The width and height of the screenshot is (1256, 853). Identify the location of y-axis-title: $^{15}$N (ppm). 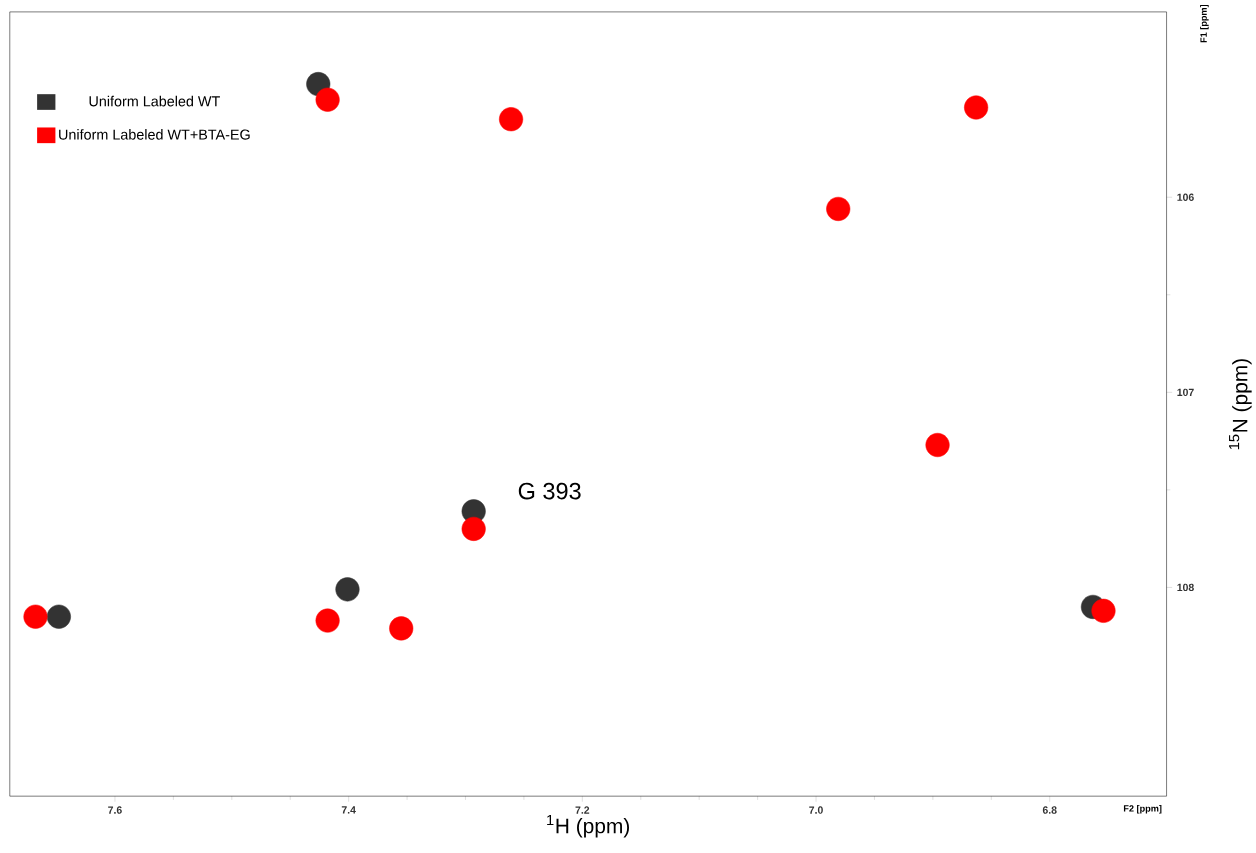
(1240, 404).